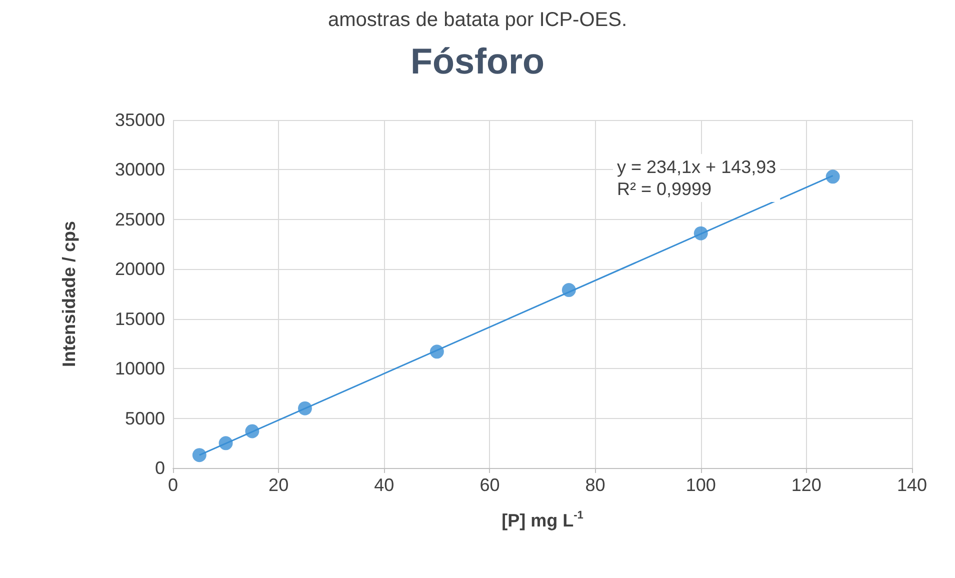 Image resolution: width=955 pixels, height=578 pixels. What do you see at coordinates (701, 485) in the screenshot?
I see `x-tick-label: 100` at bounding box center [701, 485].